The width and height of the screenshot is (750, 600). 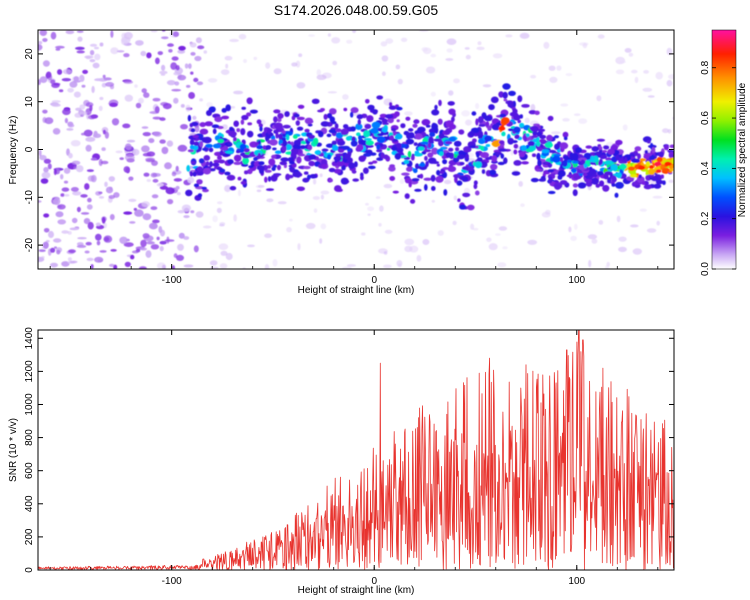 I want to click on colorbar-tick-label: 0.4, so click(x=705, y=168).